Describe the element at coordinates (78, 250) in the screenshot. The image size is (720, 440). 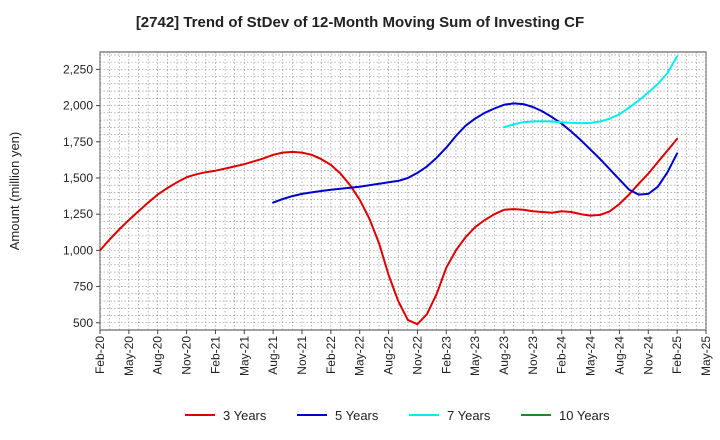
I see `y-tick-label: 1,000` at that location.